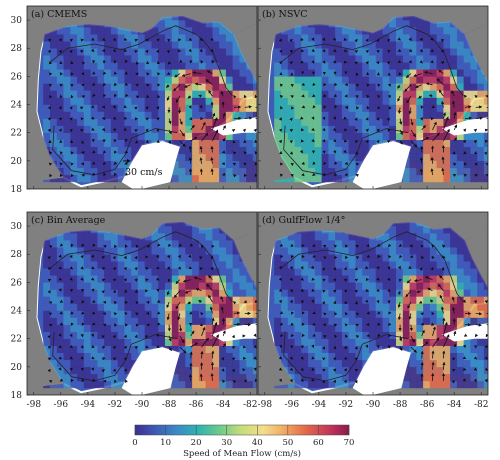 This screenshot has width=500, height=460. I want to click on x-tick-label: -96, so click(292, 405).